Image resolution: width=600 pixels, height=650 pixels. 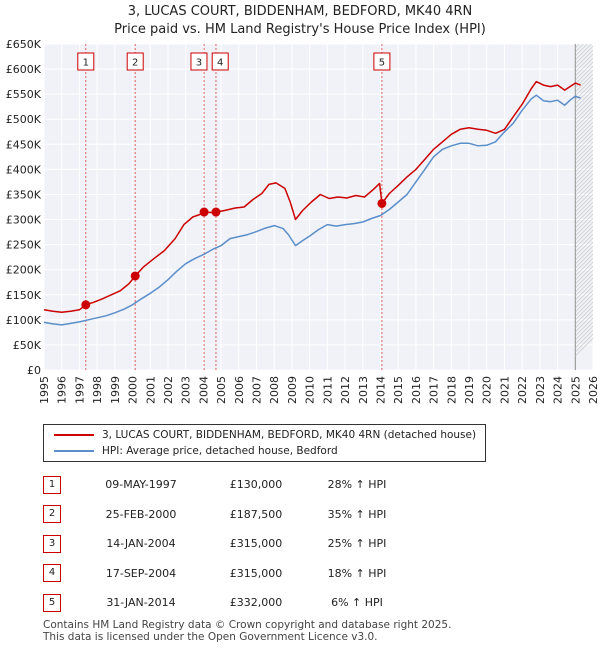 I want to click on legend-swatch-hpi, so click(x=74, y=451).